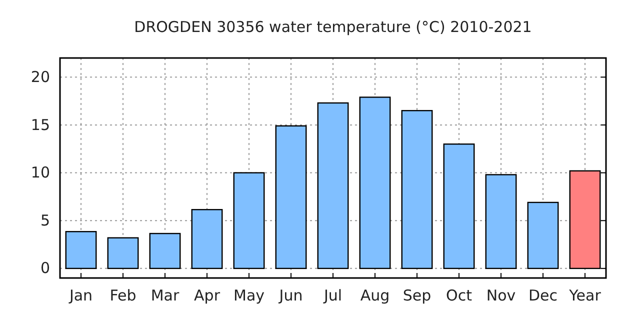  What do you see at coordinates (585, 295) in the screenshot?
I see `x-tick-label: Year` at bounding box center [585, 295].